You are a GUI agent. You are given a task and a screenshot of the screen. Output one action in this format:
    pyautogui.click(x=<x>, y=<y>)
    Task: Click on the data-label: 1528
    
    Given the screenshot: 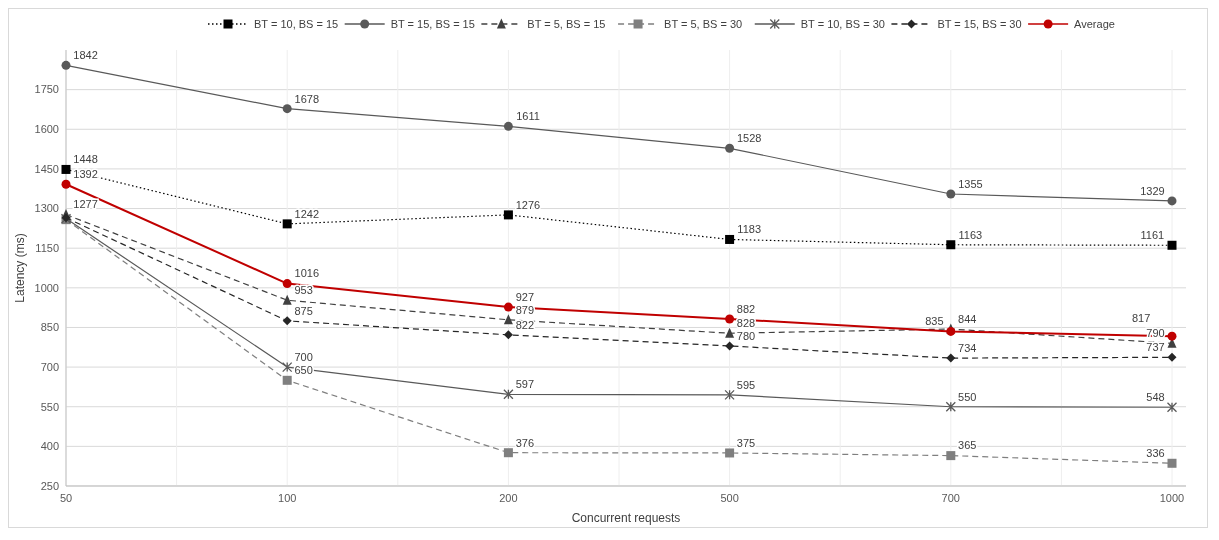 What is the action you would take?
    pyautogui.click(x=749, y=138)
    